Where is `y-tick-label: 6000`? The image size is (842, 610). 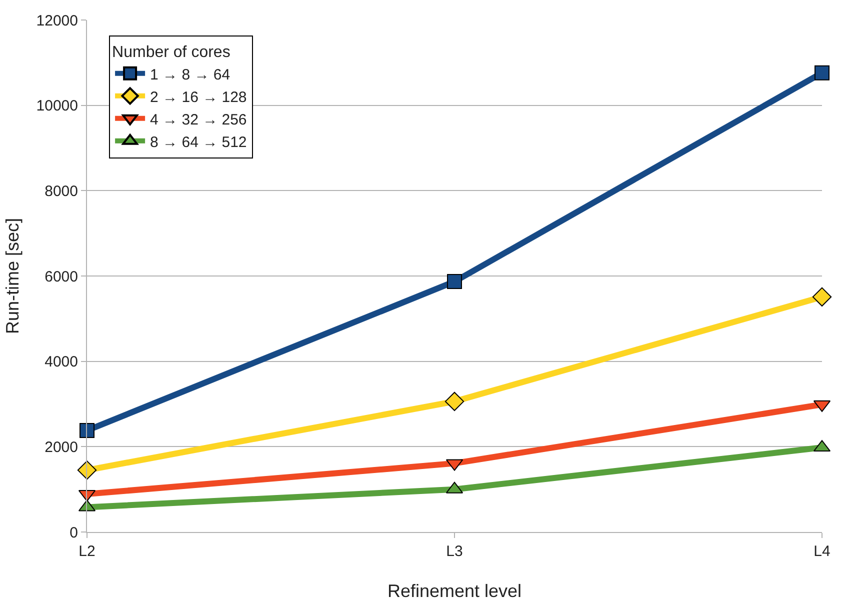 y-tick-label: 6000 is located at coordinates (61, 277).